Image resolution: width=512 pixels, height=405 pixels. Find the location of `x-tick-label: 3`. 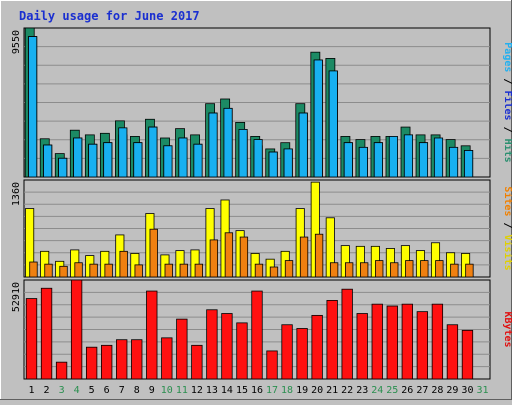

x-tick-label: 3 is located at coordinates (62, 390).